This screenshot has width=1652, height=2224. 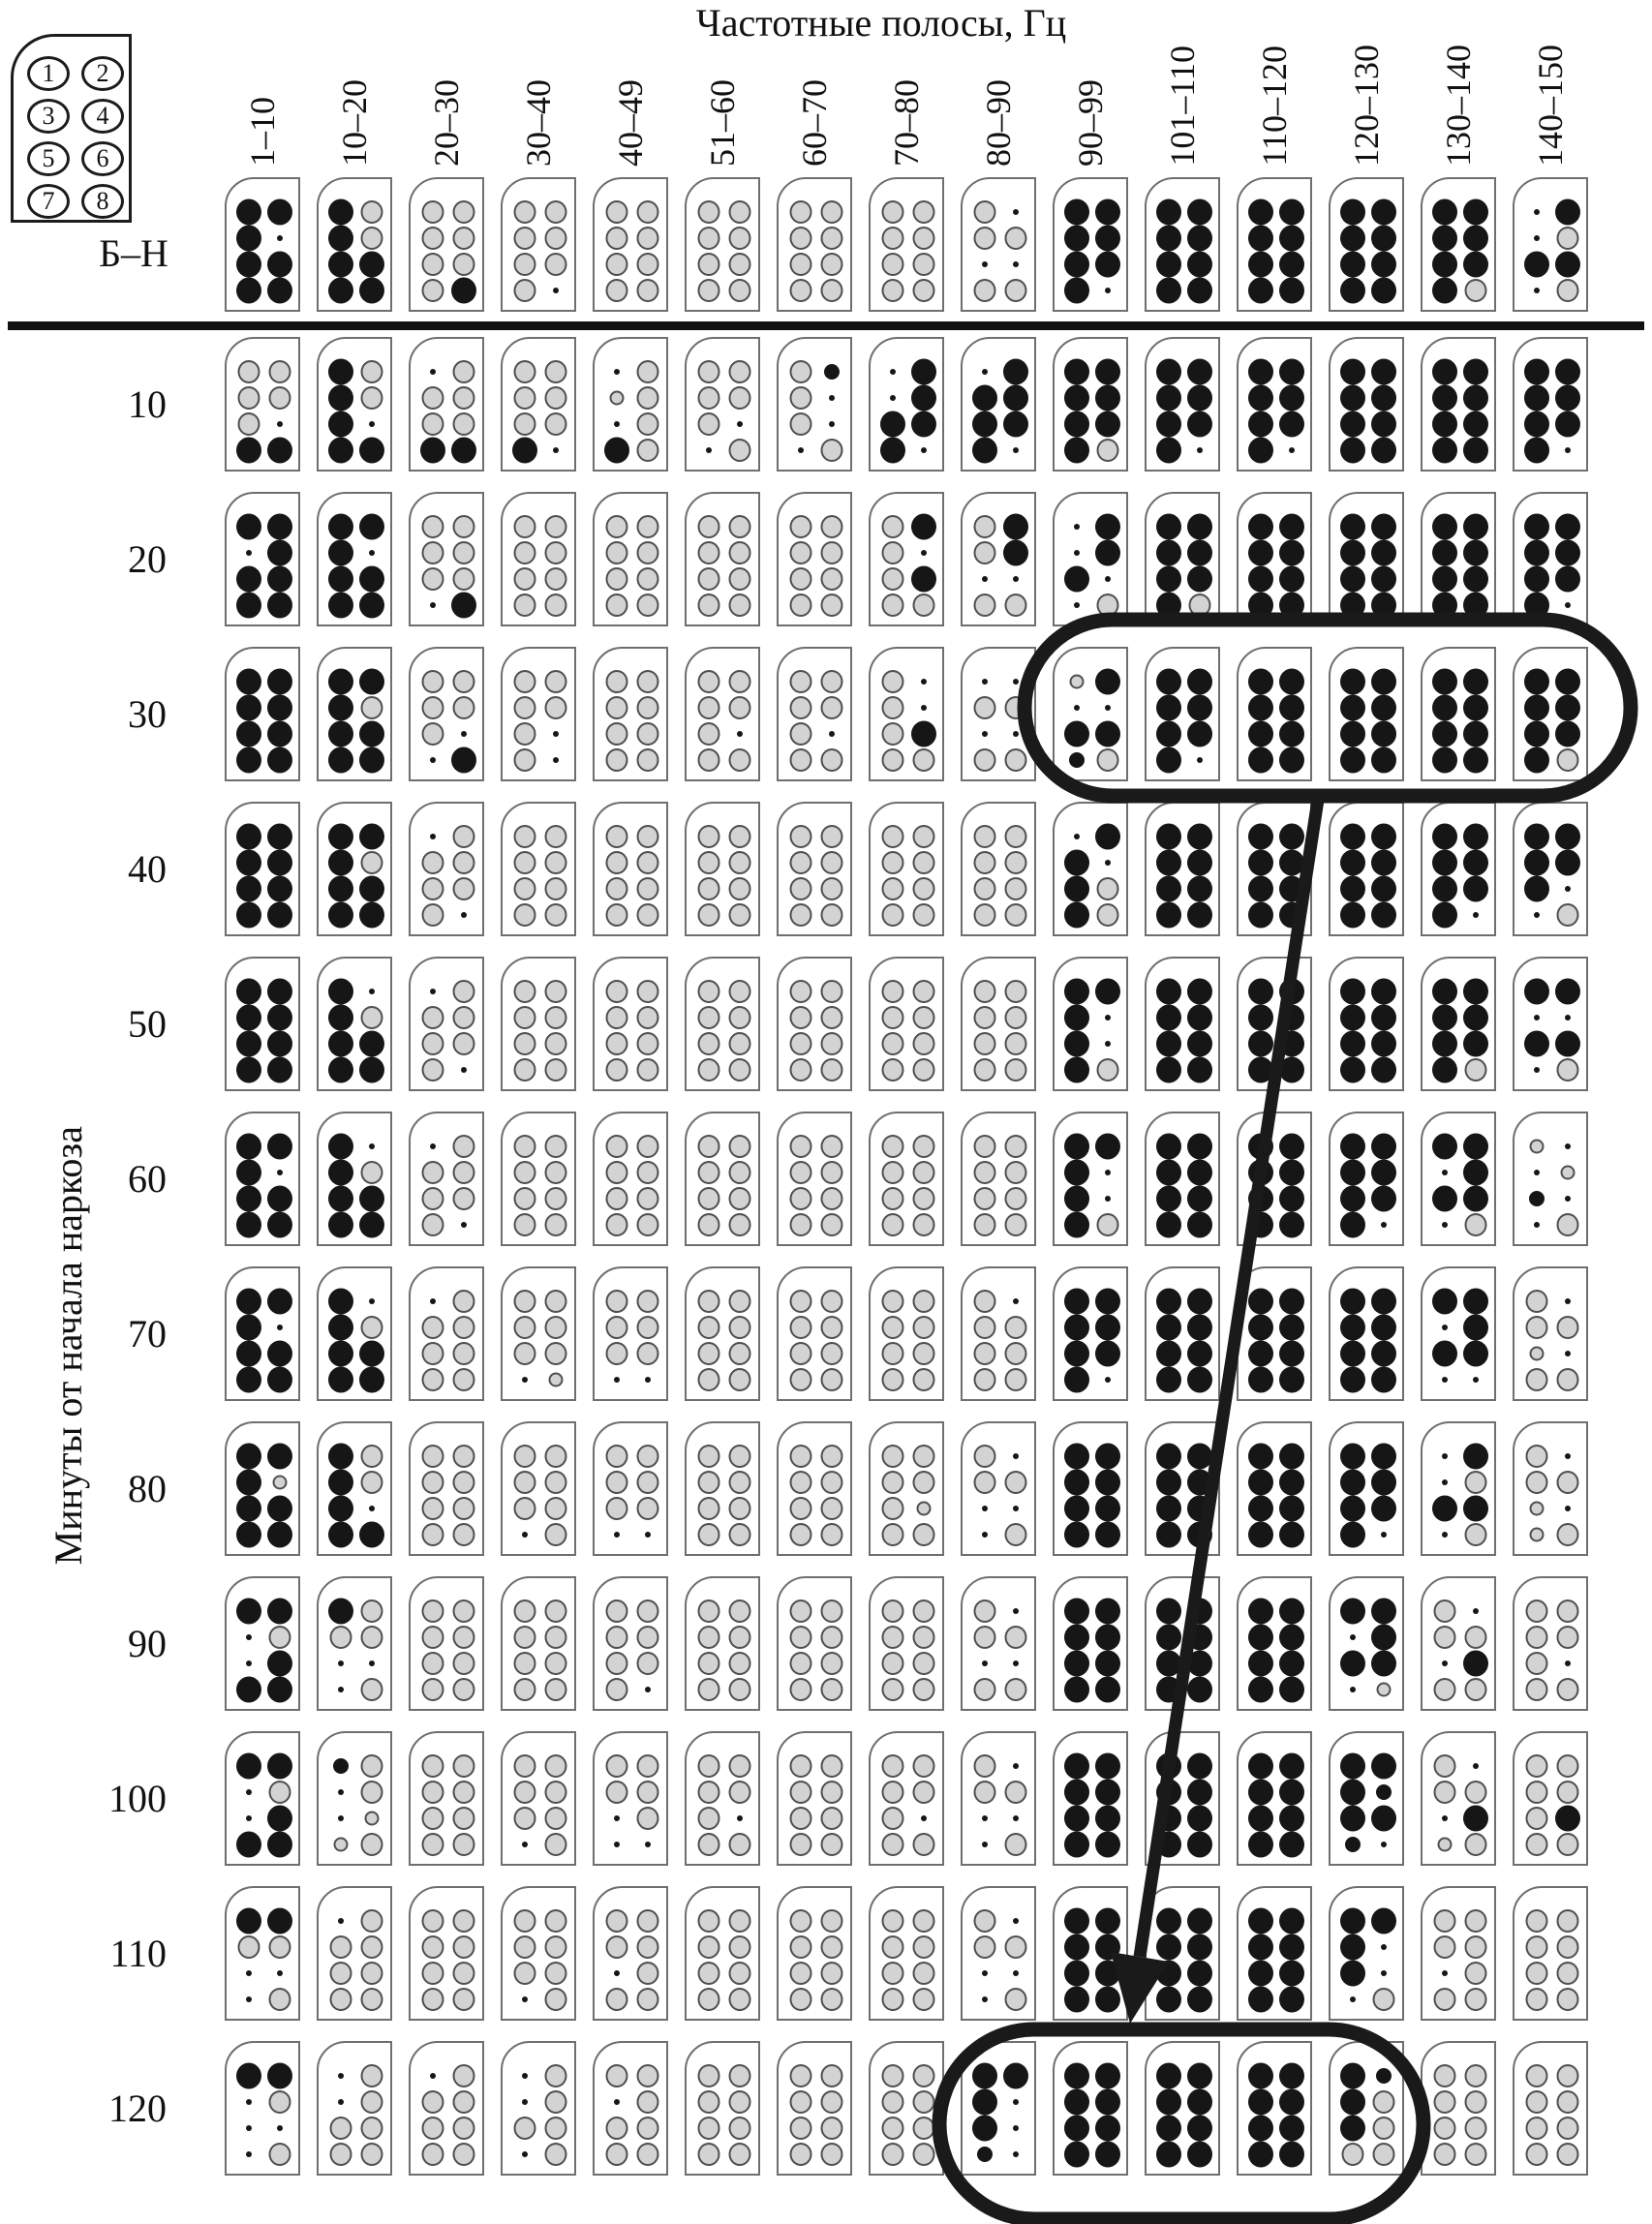 I want to click on cell-30-140–150, so click(x=1550, y=714).